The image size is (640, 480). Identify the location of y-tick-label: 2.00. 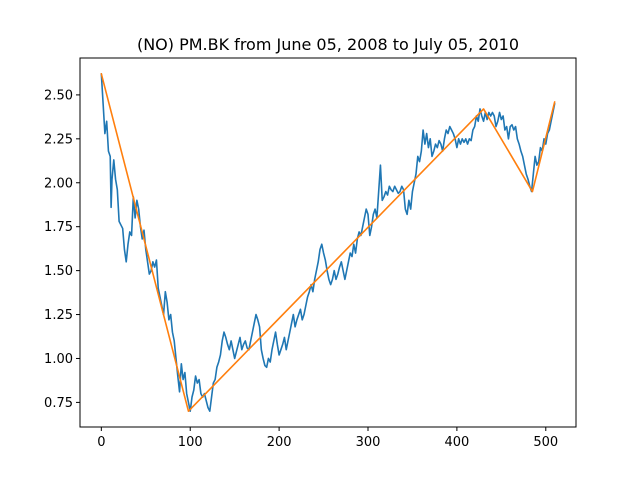
(58, 183).